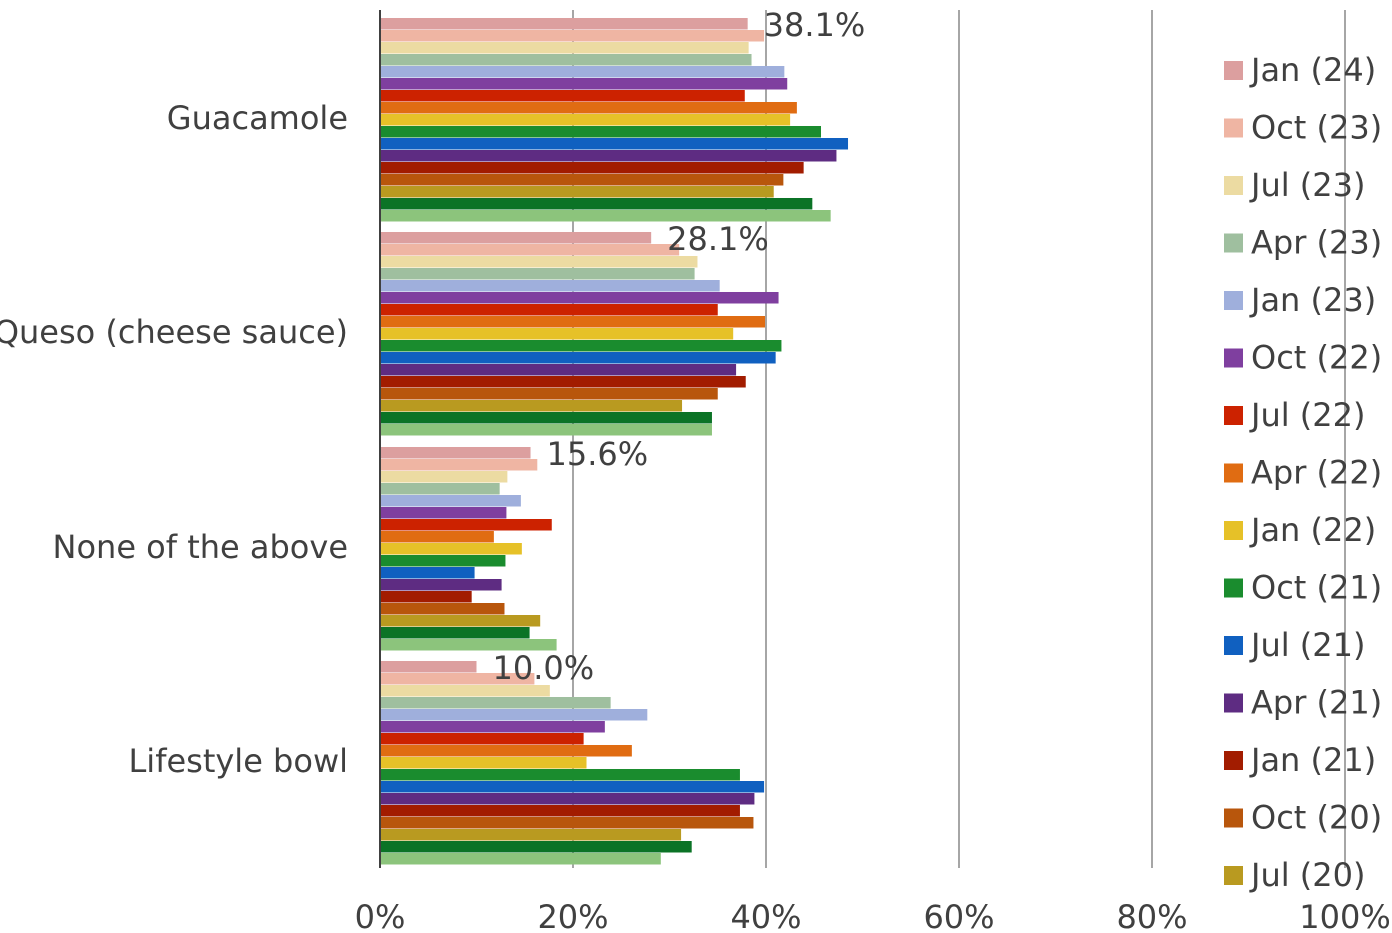  What do you see at coordinates (598, 454) in the screenshot?
I see `data-label: 15.6%` at bounding box center [598, 454].